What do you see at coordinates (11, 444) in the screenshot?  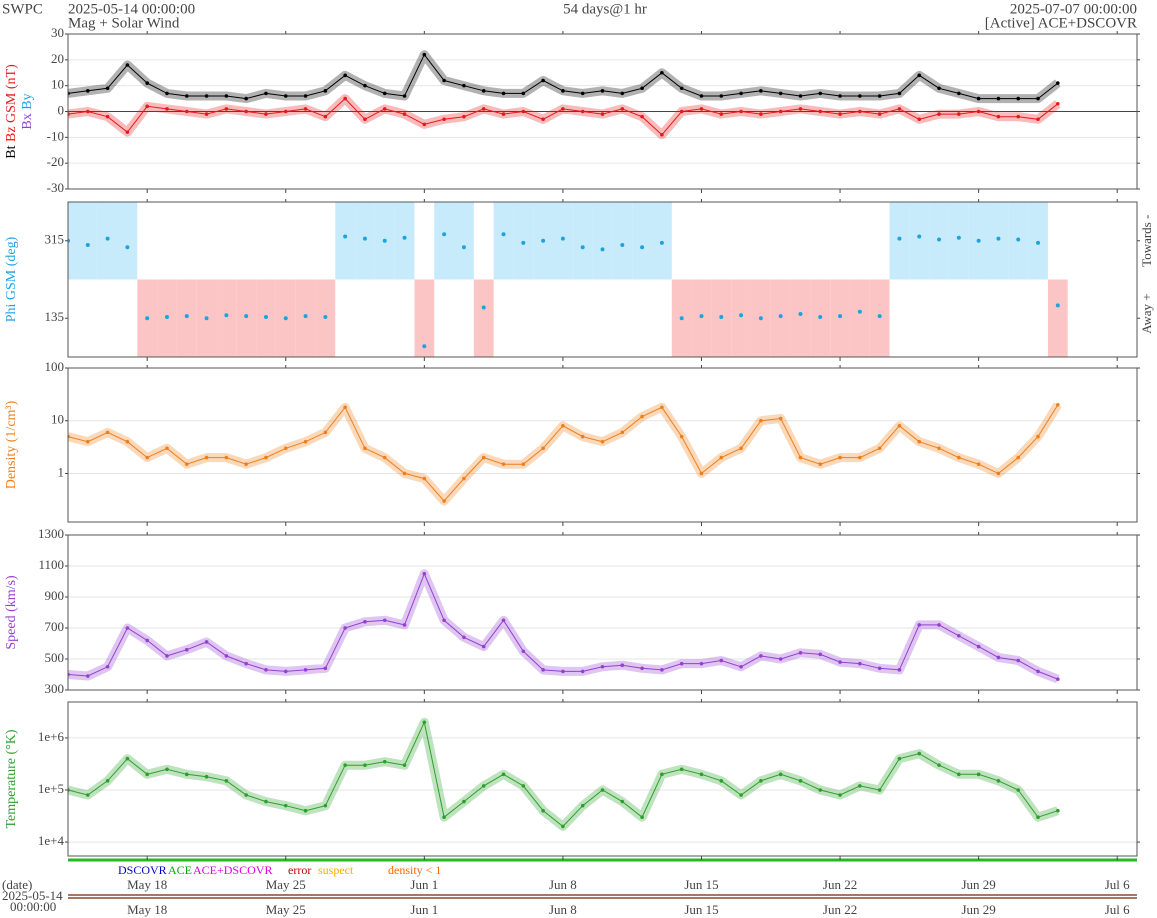 I see `y-axis-label: Density (1/cm³)` at bounding box center [11, 444].